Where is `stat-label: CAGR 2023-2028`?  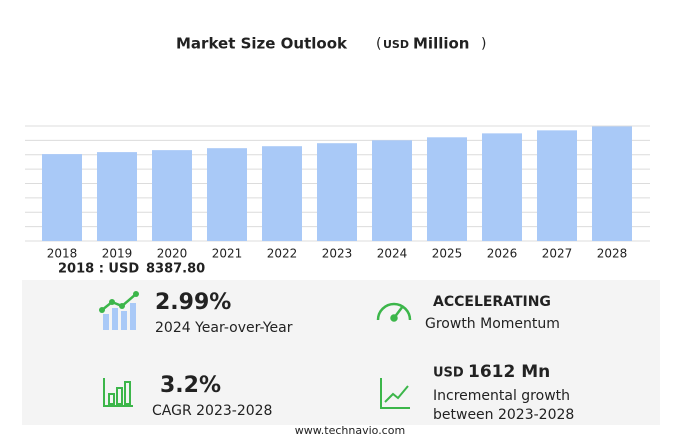
stat-label: CAGR 2023-2028 is located at coordinates (212, 411).